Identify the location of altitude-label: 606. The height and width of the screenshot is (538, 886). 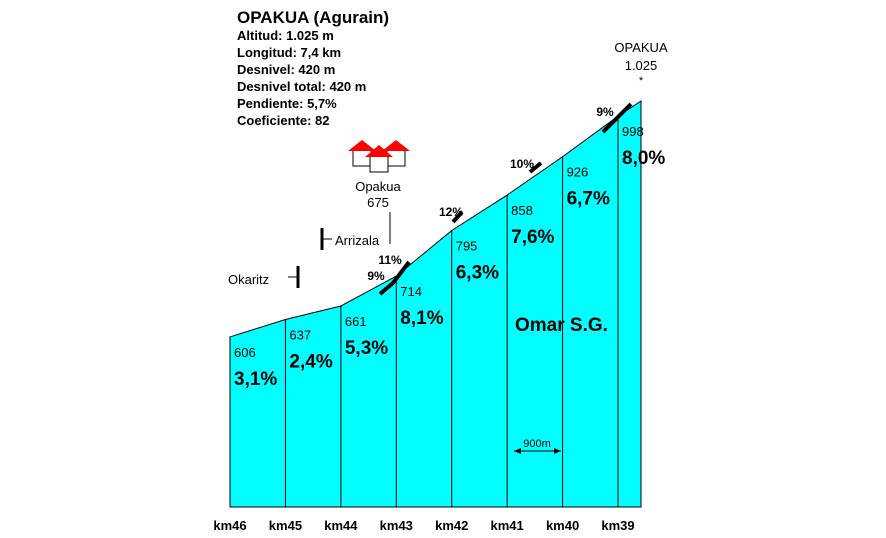
(245, 352).